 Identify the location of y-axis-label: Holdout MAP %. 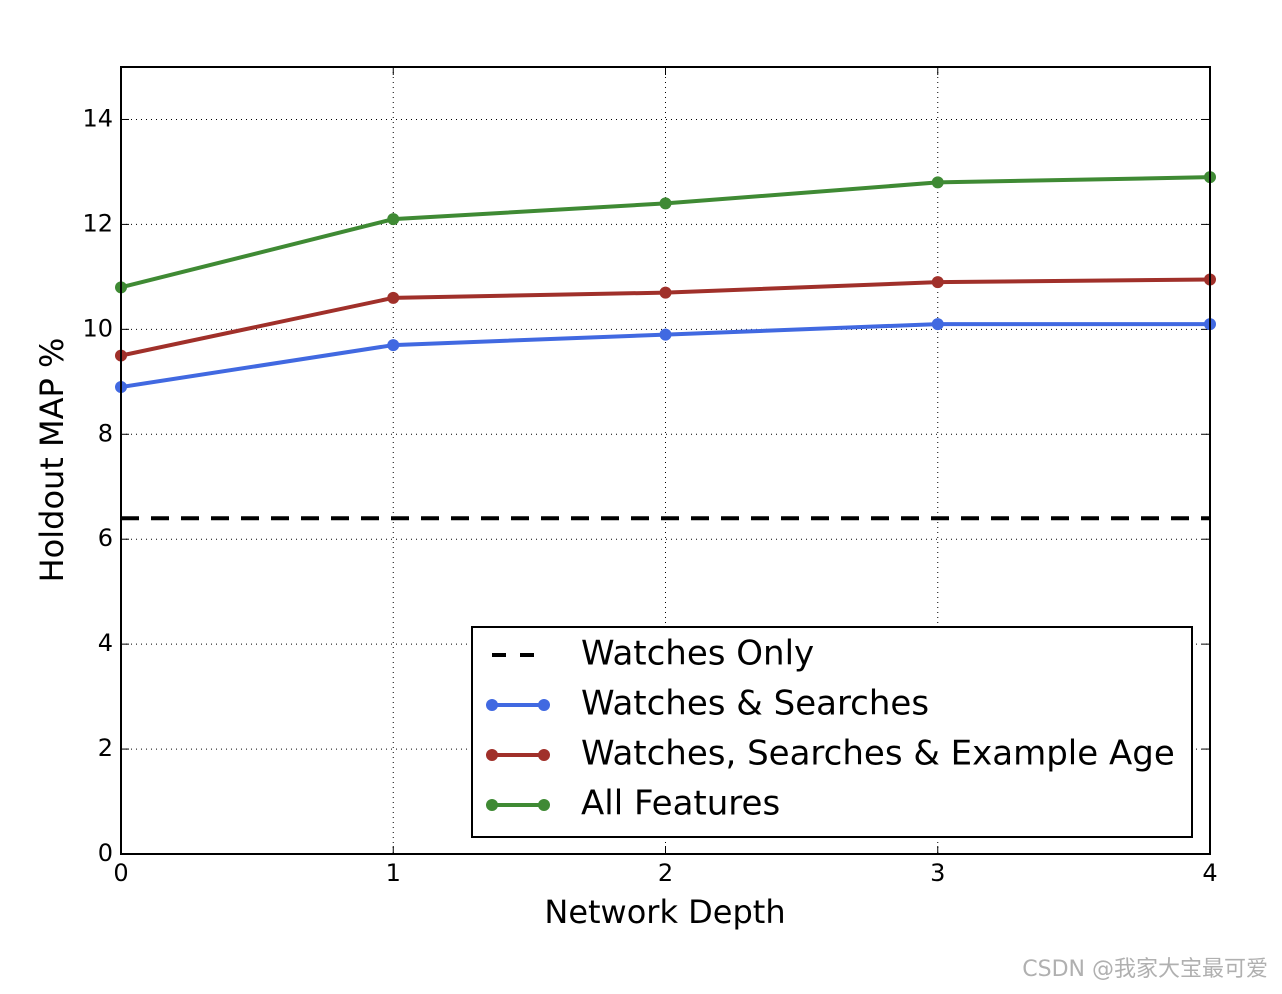
(52, 460).